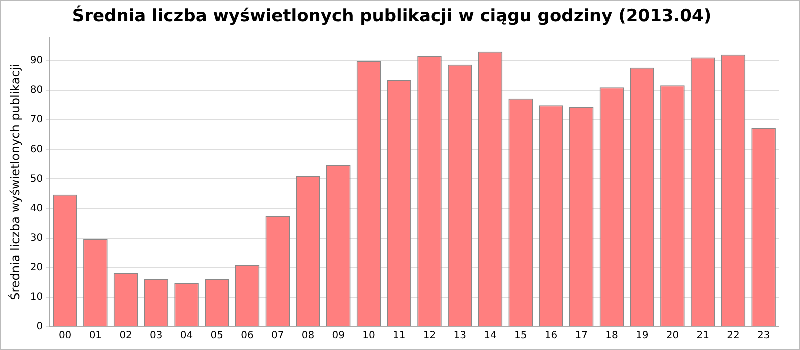 The width and height of the screenshot is (800, 350). What do you see at coordinates (37, 298) in the screenshot?
I see `y-tick-label: 10` at bounding box center [37, 298].